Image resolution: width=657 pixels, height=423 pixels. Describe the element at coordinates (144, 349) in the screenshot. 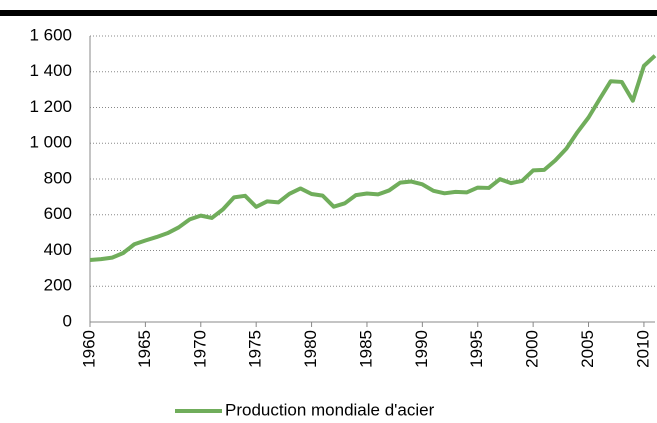

I see `x-tick-label: 1965` at that location.